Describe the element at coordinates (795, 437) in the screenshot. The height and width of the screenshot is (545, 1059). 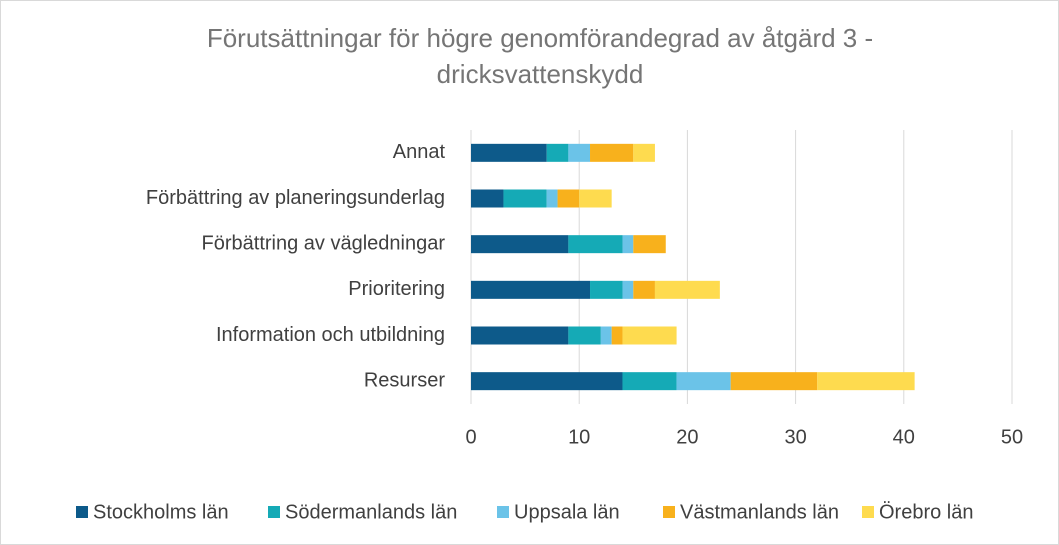
I see `x-tick-label: 30` at that location.